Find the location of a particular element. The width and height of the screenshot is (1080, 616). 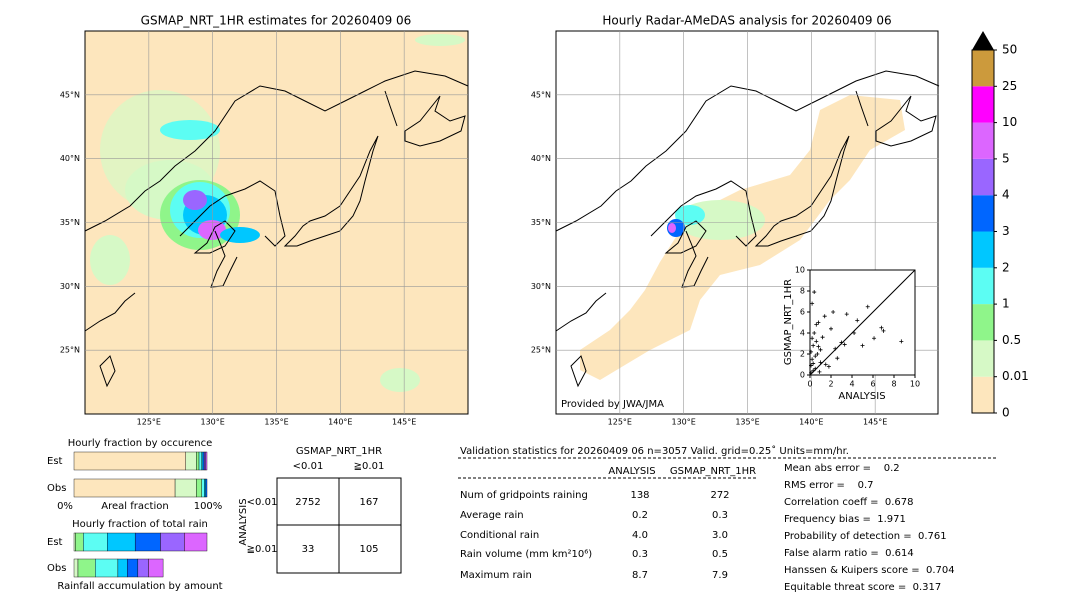

cell: 33 is located at coordinates (308, 549).